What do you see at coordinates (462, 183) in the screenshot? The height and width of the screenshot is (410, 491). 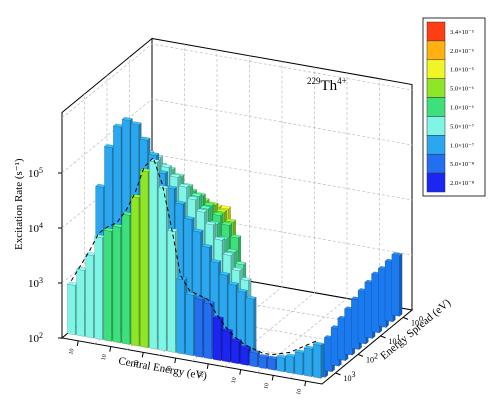 I see `legend-label: 2.0×10⁻⁸` at bounding box center [462, 183].